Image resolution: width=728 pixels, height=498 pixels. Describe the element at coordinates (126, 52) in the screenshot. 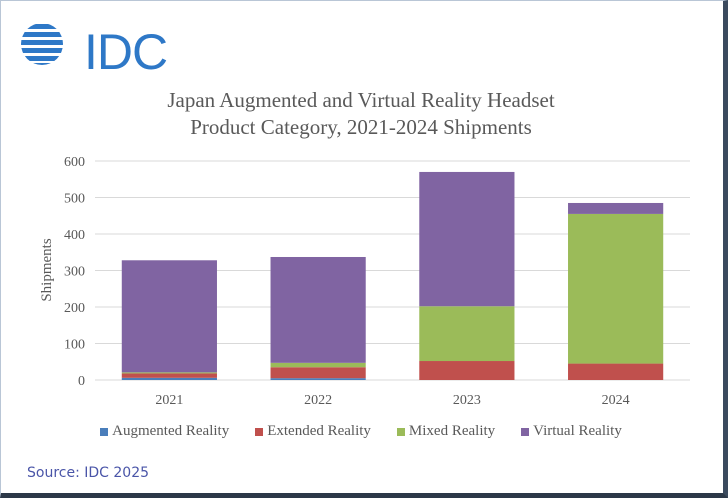

I see `idc-logo-text: IDC` at that location.